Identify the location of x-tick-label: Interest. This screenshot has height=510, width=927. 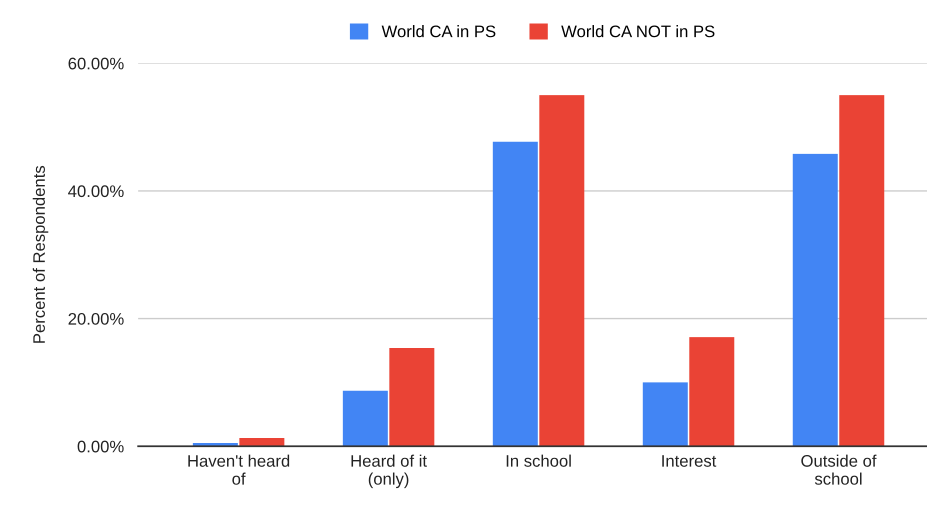
(689, 461).